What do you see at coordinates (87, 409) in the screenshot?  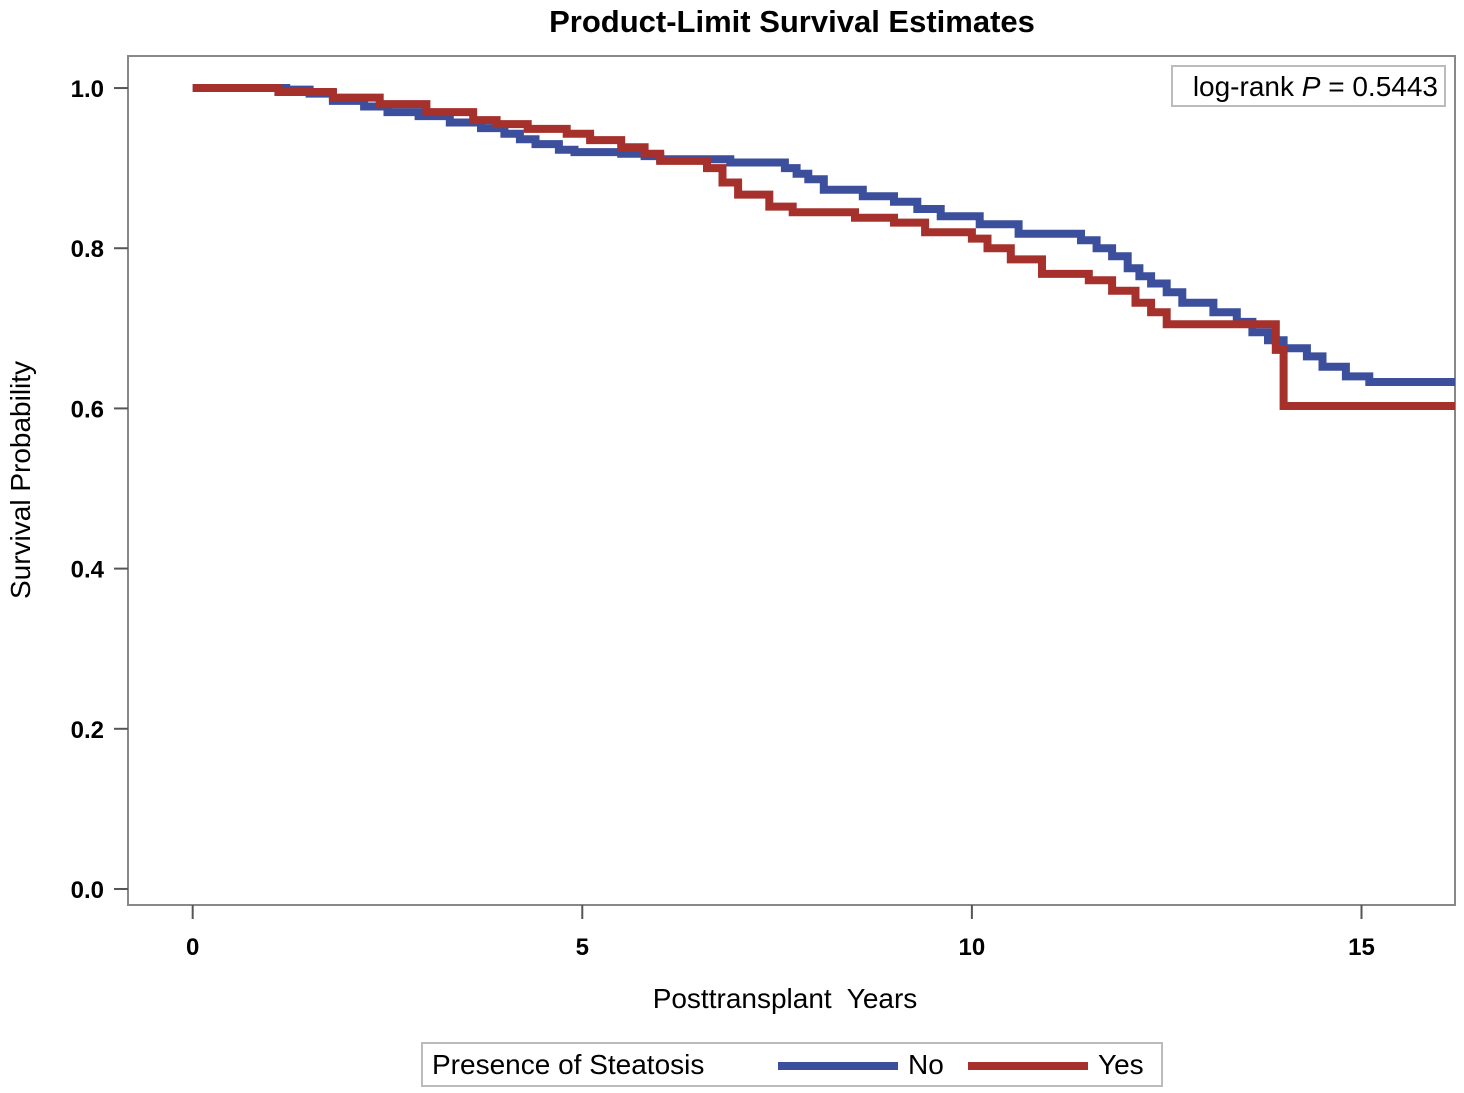 I see `y-tick-label: 0.6` at bounding box center [87, 409].